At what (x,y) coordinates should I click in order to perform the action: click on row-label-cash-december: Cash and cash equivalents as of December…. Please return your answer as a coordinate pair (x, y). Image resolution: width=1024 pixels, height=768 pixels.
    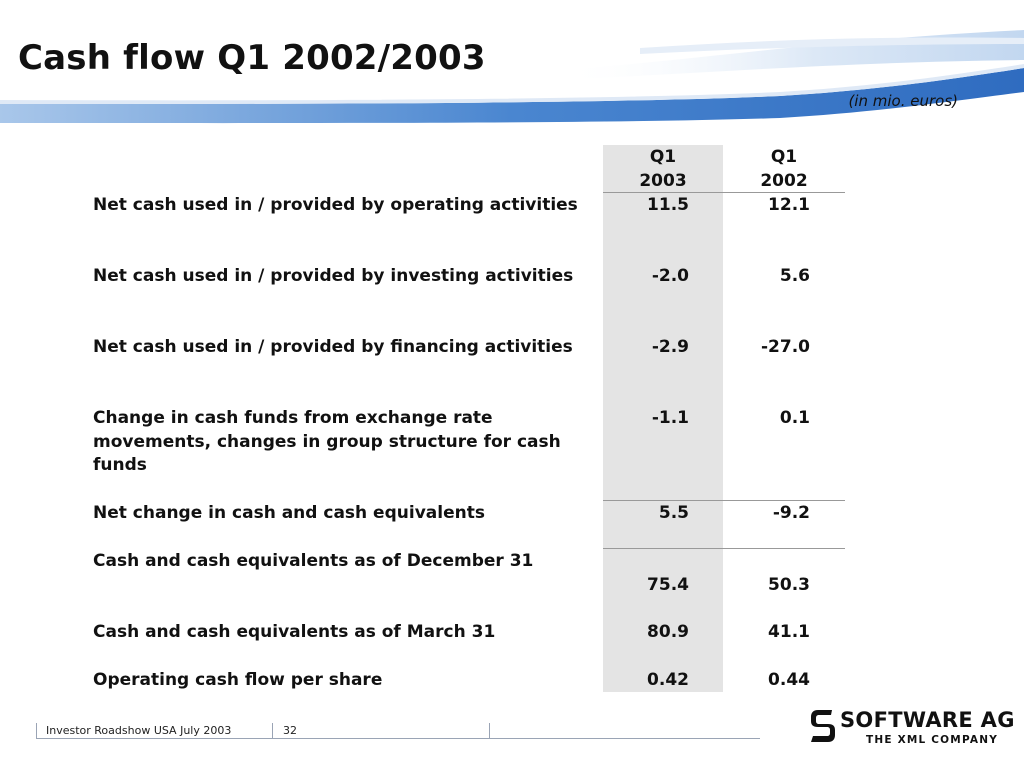
    Looking at the image, I should click on (313, 561).